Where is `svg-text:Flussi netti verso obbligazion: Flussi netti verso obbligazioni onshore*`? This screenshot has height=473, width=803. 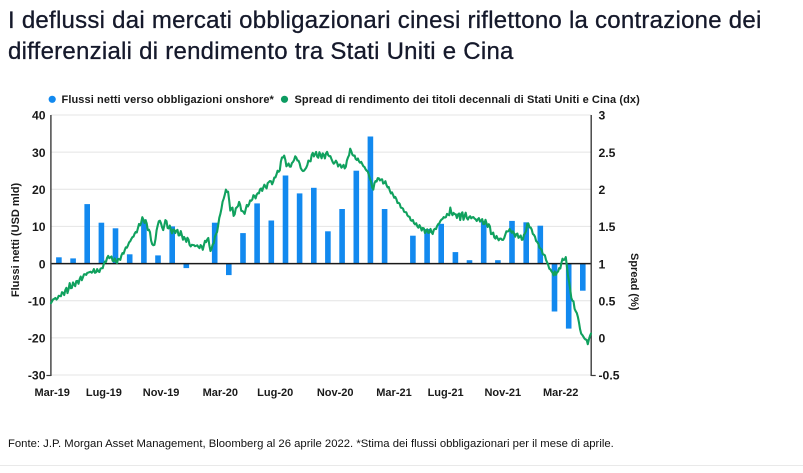
svg-text:Flussi netti verso obbligazion: Flussi netti verso obbligazioni onshore* is located at coordinates (168, 100).